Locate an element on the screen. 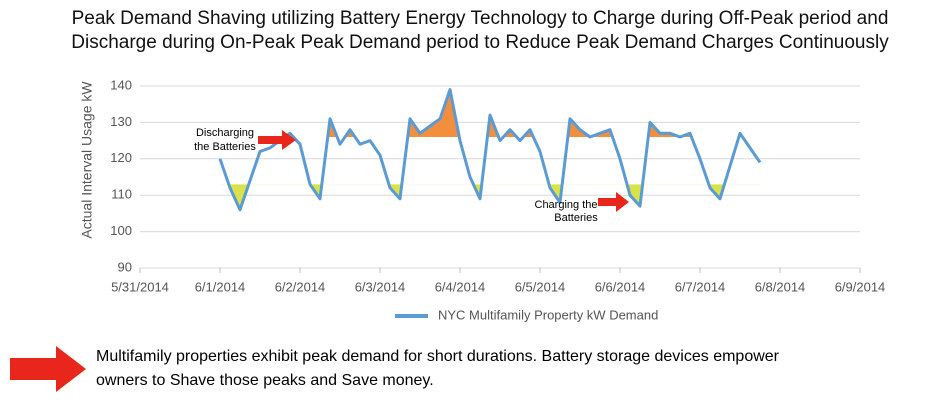  y-tick-label: 100 is located at coordinates (121, 230).